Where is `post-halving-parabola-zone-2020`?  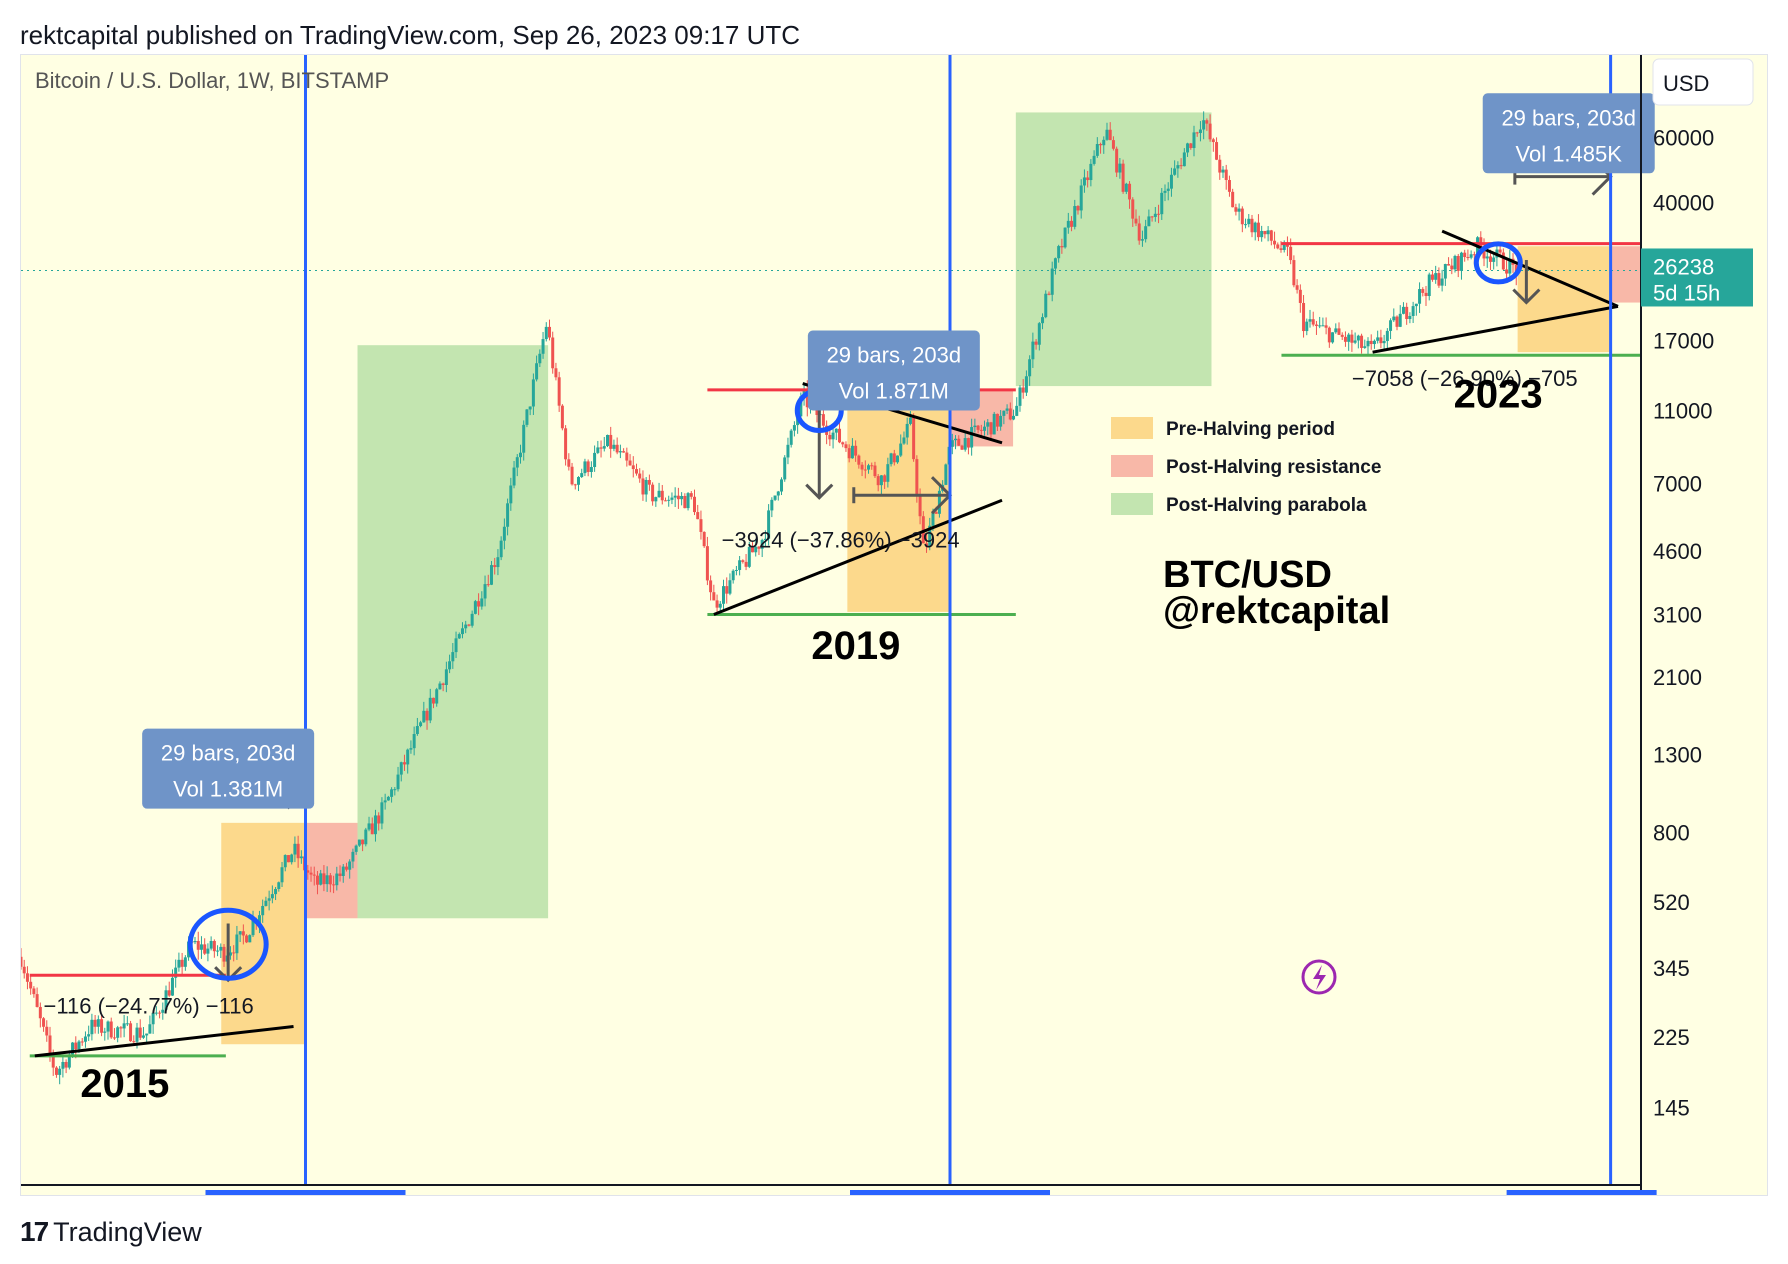 post-halving-parabola-zone-2020 is located at coordinates (1113, 249).